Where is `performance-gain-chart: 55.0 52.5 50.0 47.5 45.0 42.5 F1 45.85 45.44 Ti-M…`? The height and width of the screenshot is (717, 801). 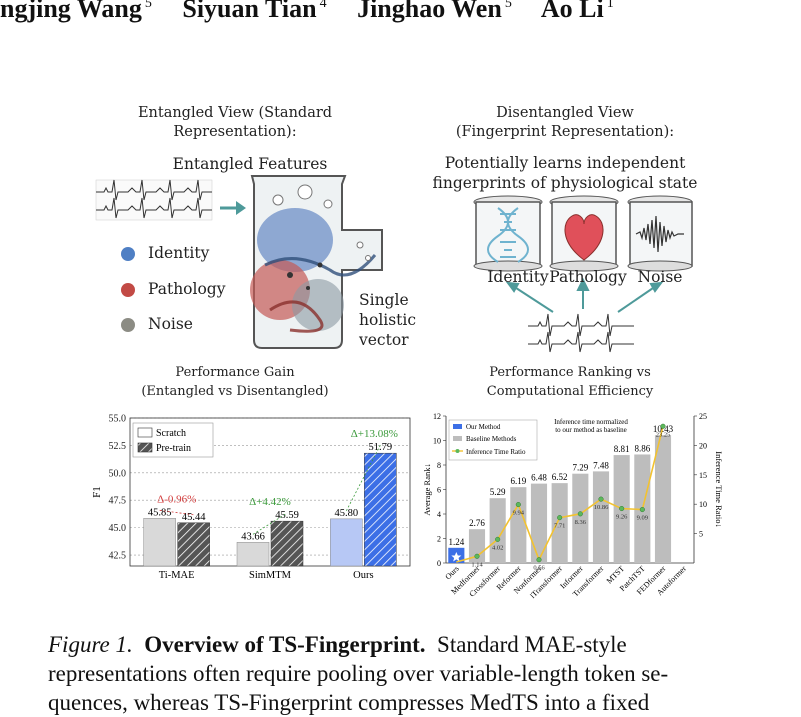 performance-gain-chart: 55.0 52.5 50.0 47.5 45.0 42.5 F1 45.85 45.44 Ti-M… is located at coordinates (251, 497).